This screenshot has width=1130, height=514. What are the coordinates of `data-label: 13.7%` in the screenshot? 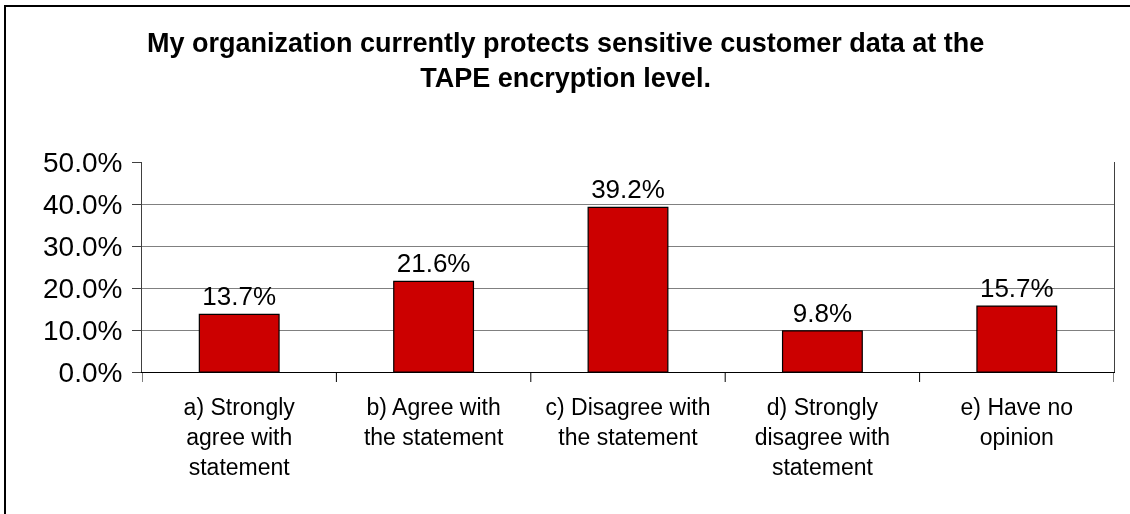 It's located at (239, 296).